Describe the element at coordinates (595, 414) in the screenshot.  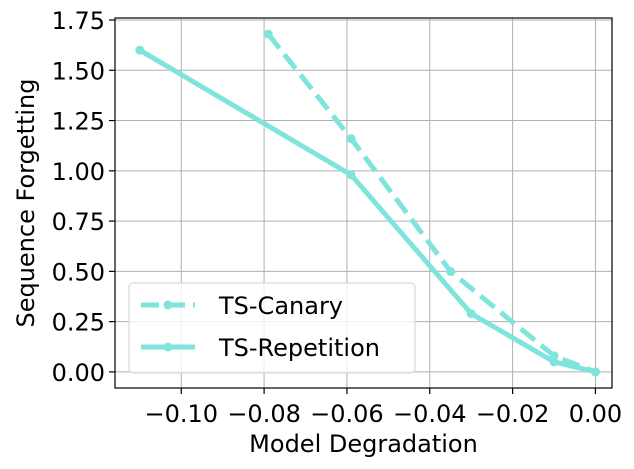
I see `x-tick-label: 0.00` at that location.